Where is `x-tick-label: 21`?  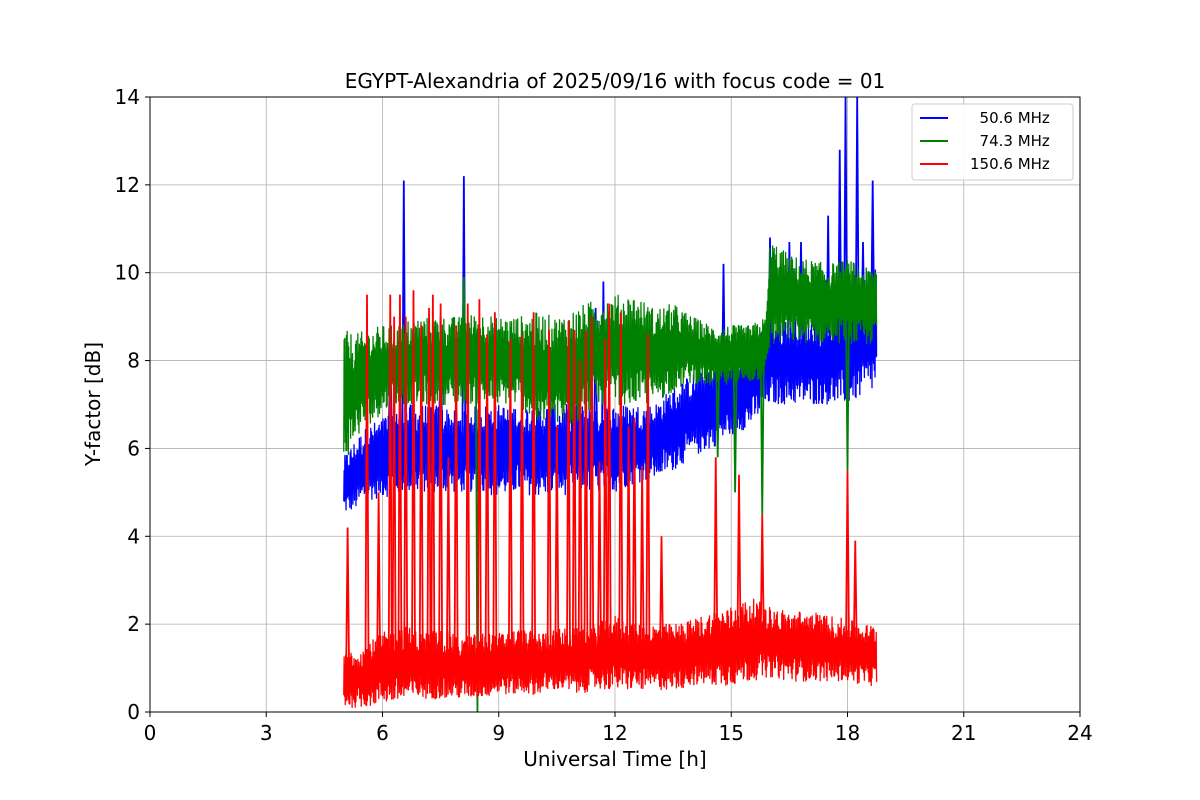 x-tick-label: 21 is located at coordinates (963, 733).